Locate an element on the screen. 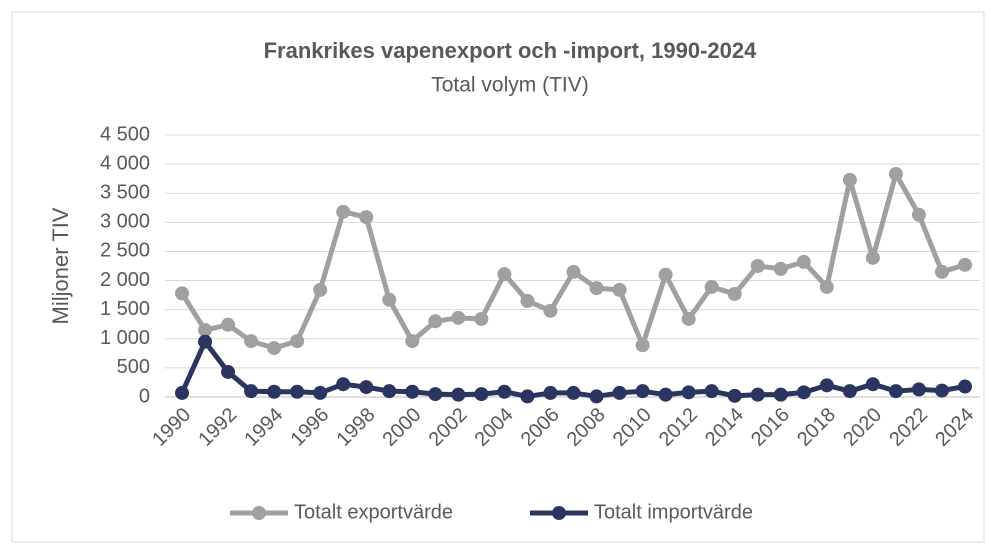 This screenshot has height=545, width=998. y-tick-label: 1 500 is located at coordinates (125, 309).